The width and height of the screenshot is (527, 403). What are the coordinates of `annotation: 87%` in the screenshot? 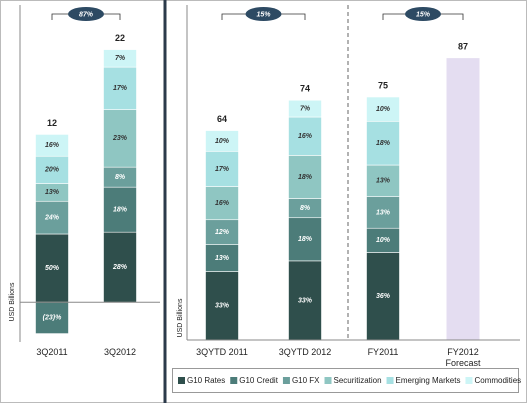 It's located at (86, 14).